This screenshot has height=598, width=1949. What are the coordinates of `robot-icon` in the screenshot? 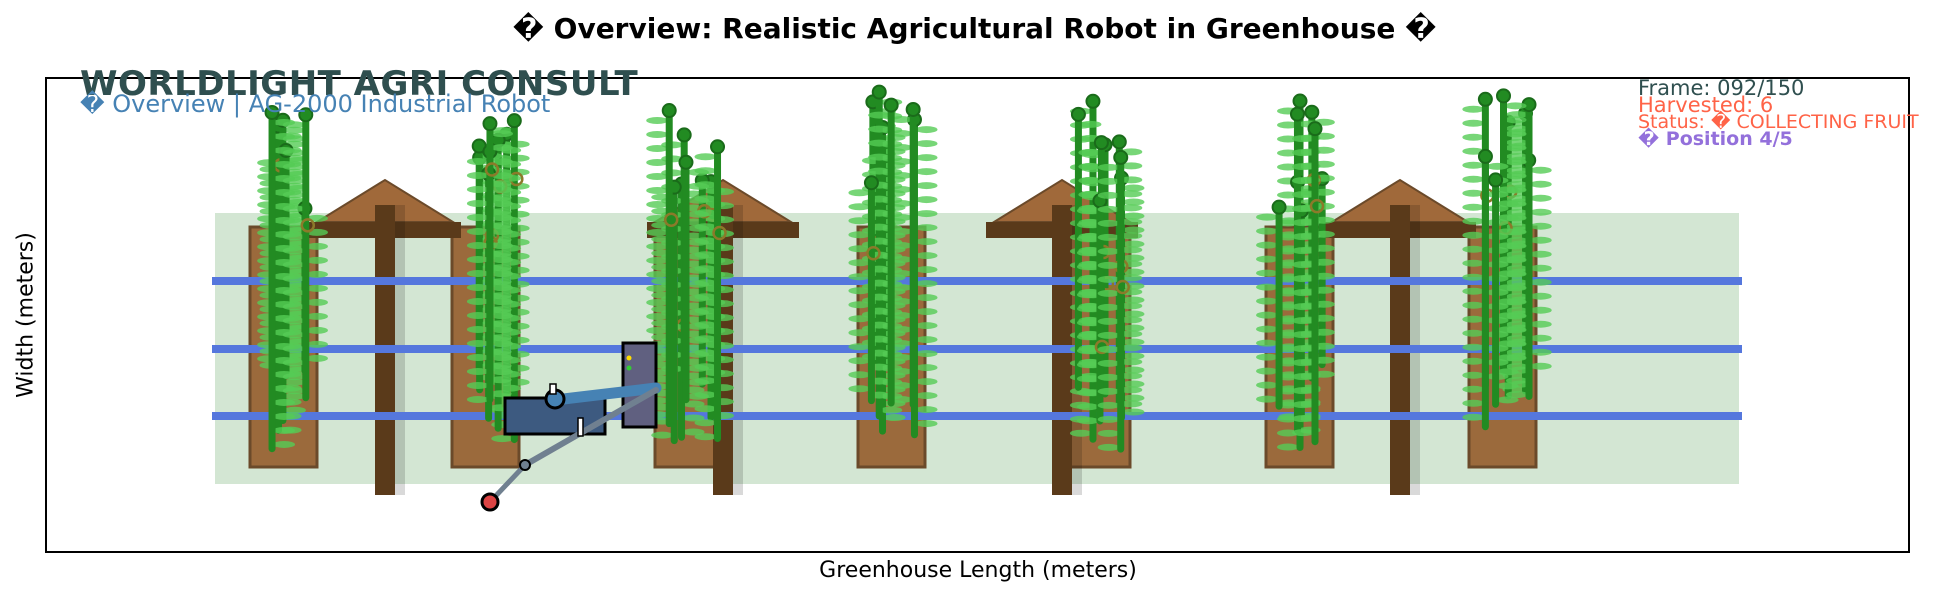 It's located at (571, 426).